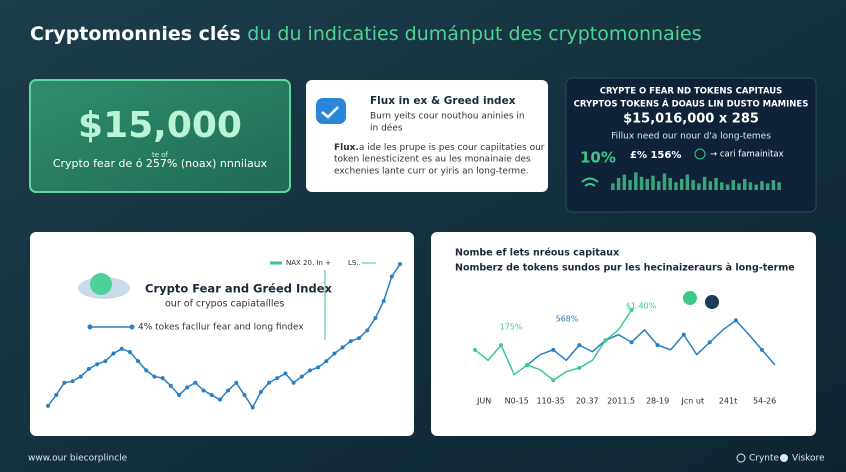  What do you see at coordinates (690, 298) in the screenshot?
I see `person-icon` at bounding box center [690, 298].